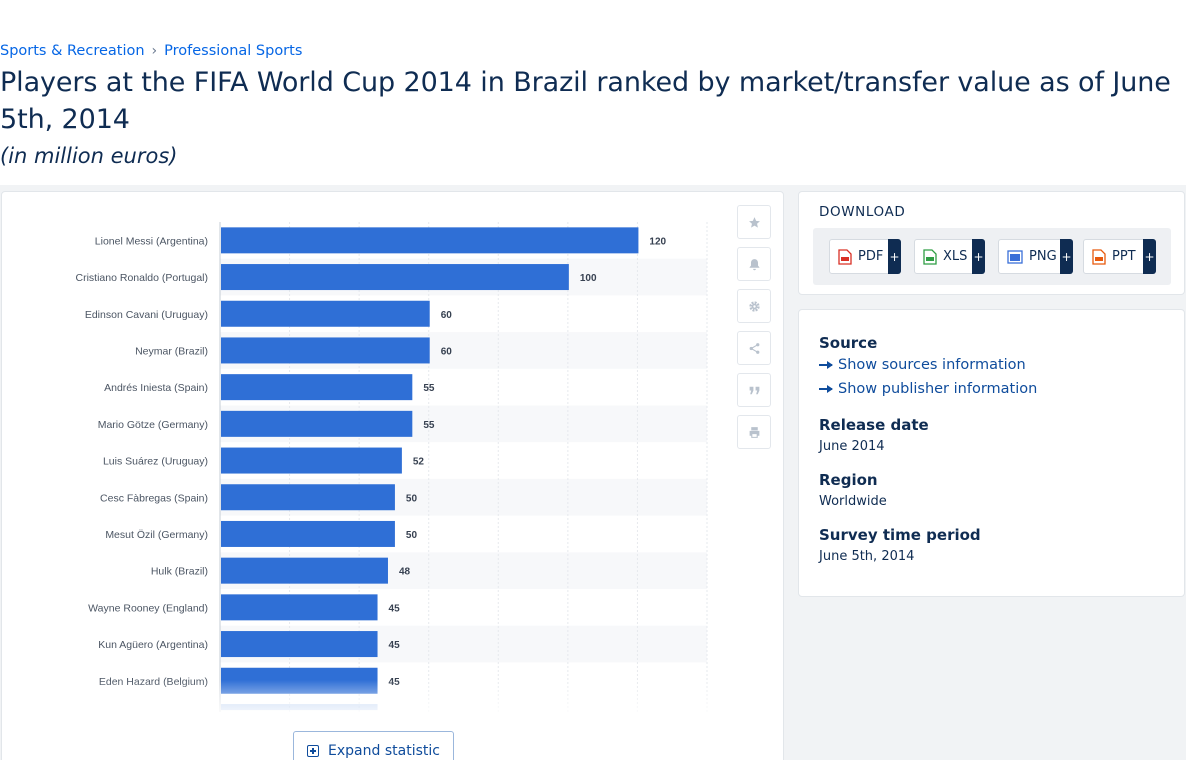  I want to click on expand-statistic-label: Expand statistic, so click(384, 751).